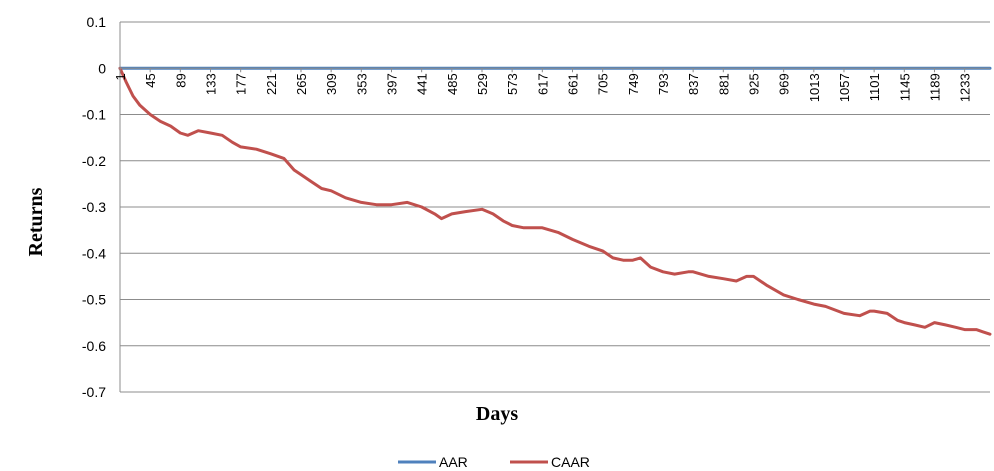 Image resolution: width=994 pixels, height=471 pixels. What do you see at coordinates (512, 84) in the screenshot?
I see `x-tick-label: 573` at bounding box center [512, 84].